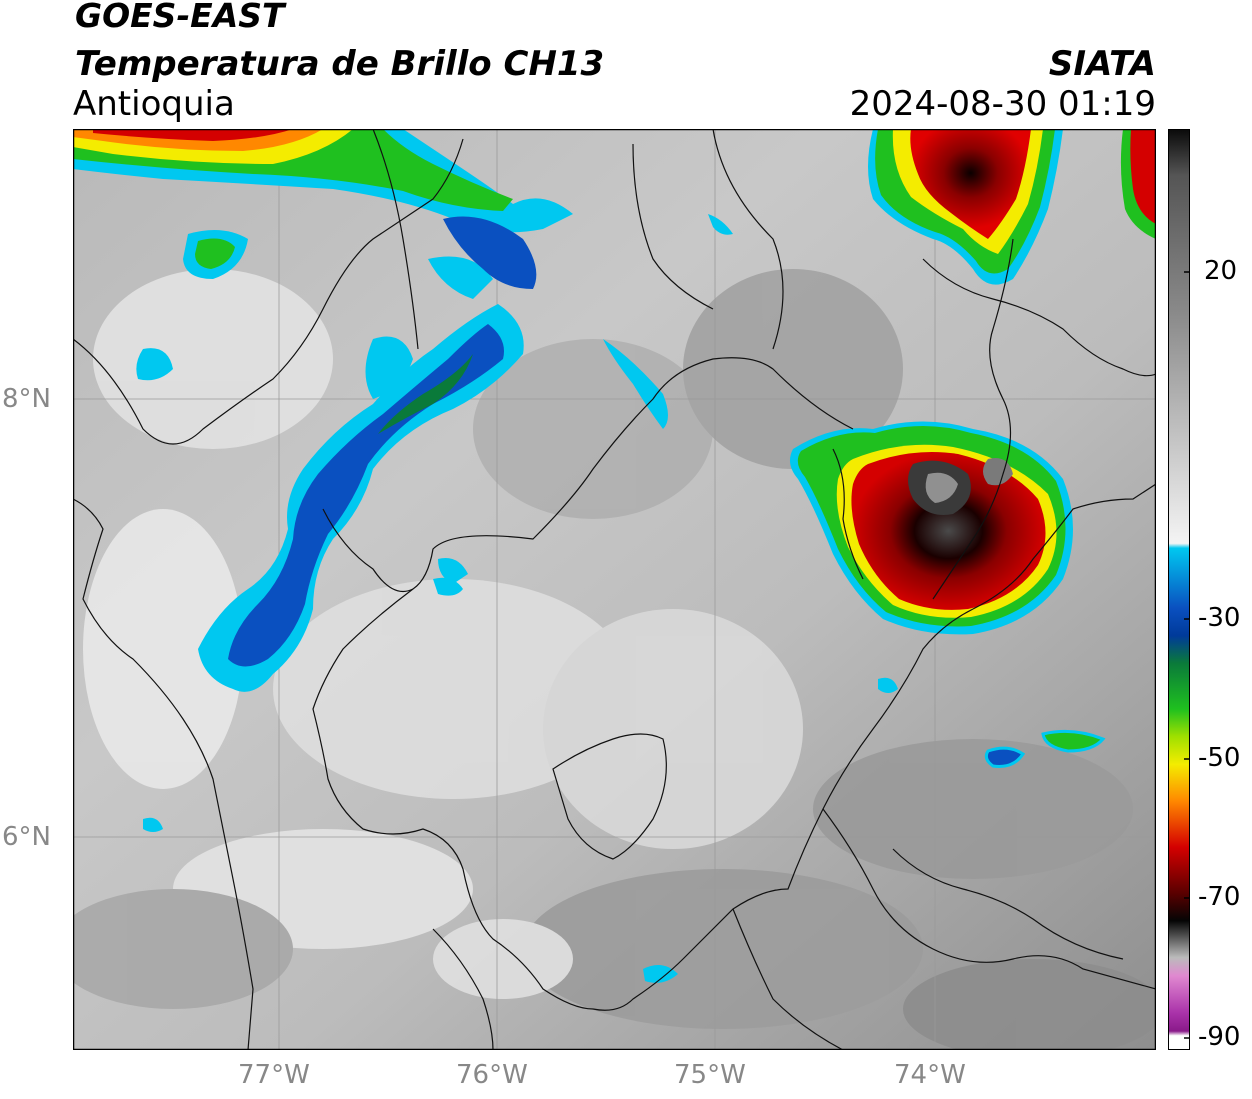 This screenshot has width=1252, height=1099. What do you see at coordinates (1179, 589) in the screenshot?
I see `temperature-colorbar` at bounding box center [1179, 589].